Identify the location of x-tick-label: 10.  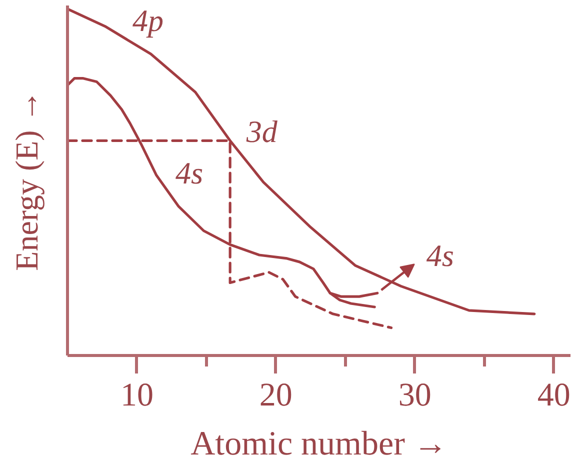
(137, 396).